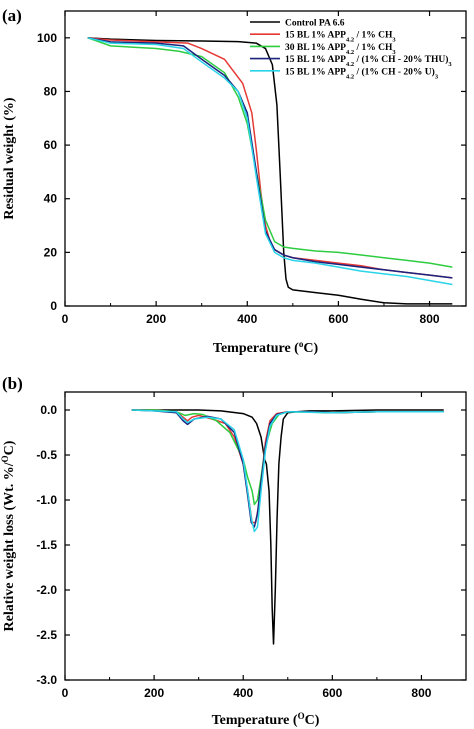 The image size is (474, 729). Describe the element at coordinates (315, 24) in the screenshot. I see `legend-entry: Control PA 6.6` at that location.